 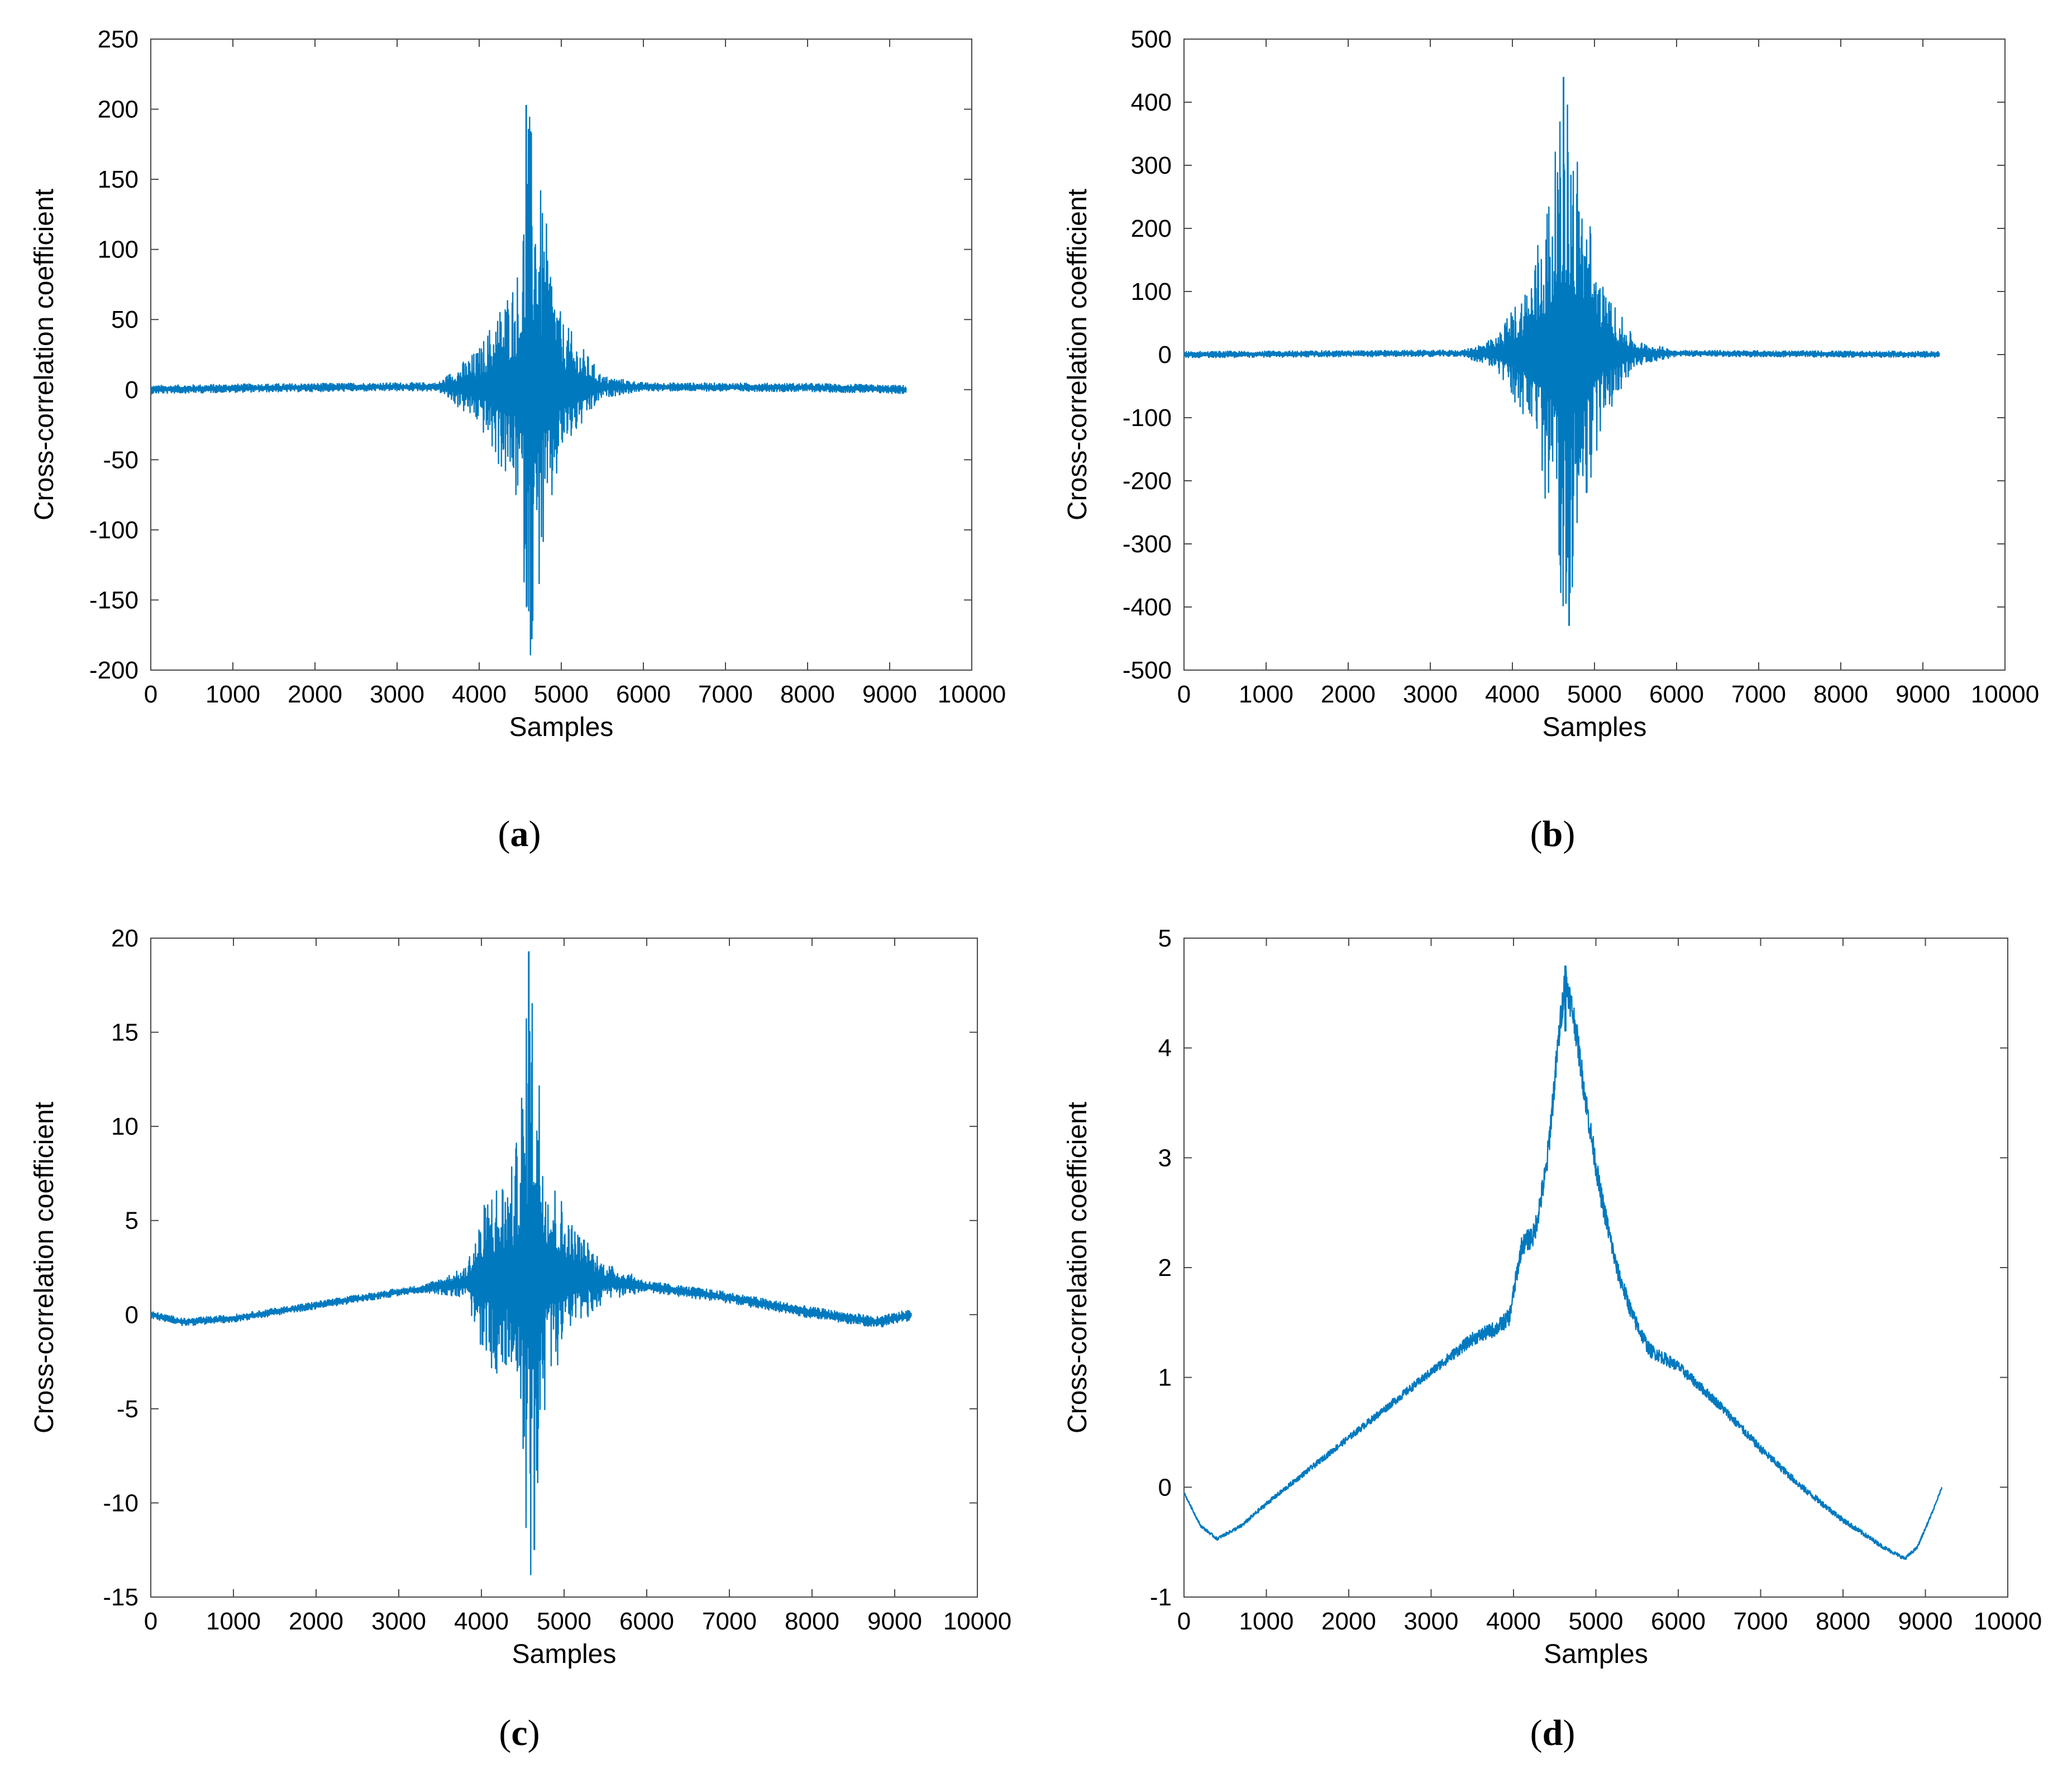 What do you see at coordinates (128, 1409) in the screenshot?
I see `y-tick-label: -5` at bounding box center [128, 1409].